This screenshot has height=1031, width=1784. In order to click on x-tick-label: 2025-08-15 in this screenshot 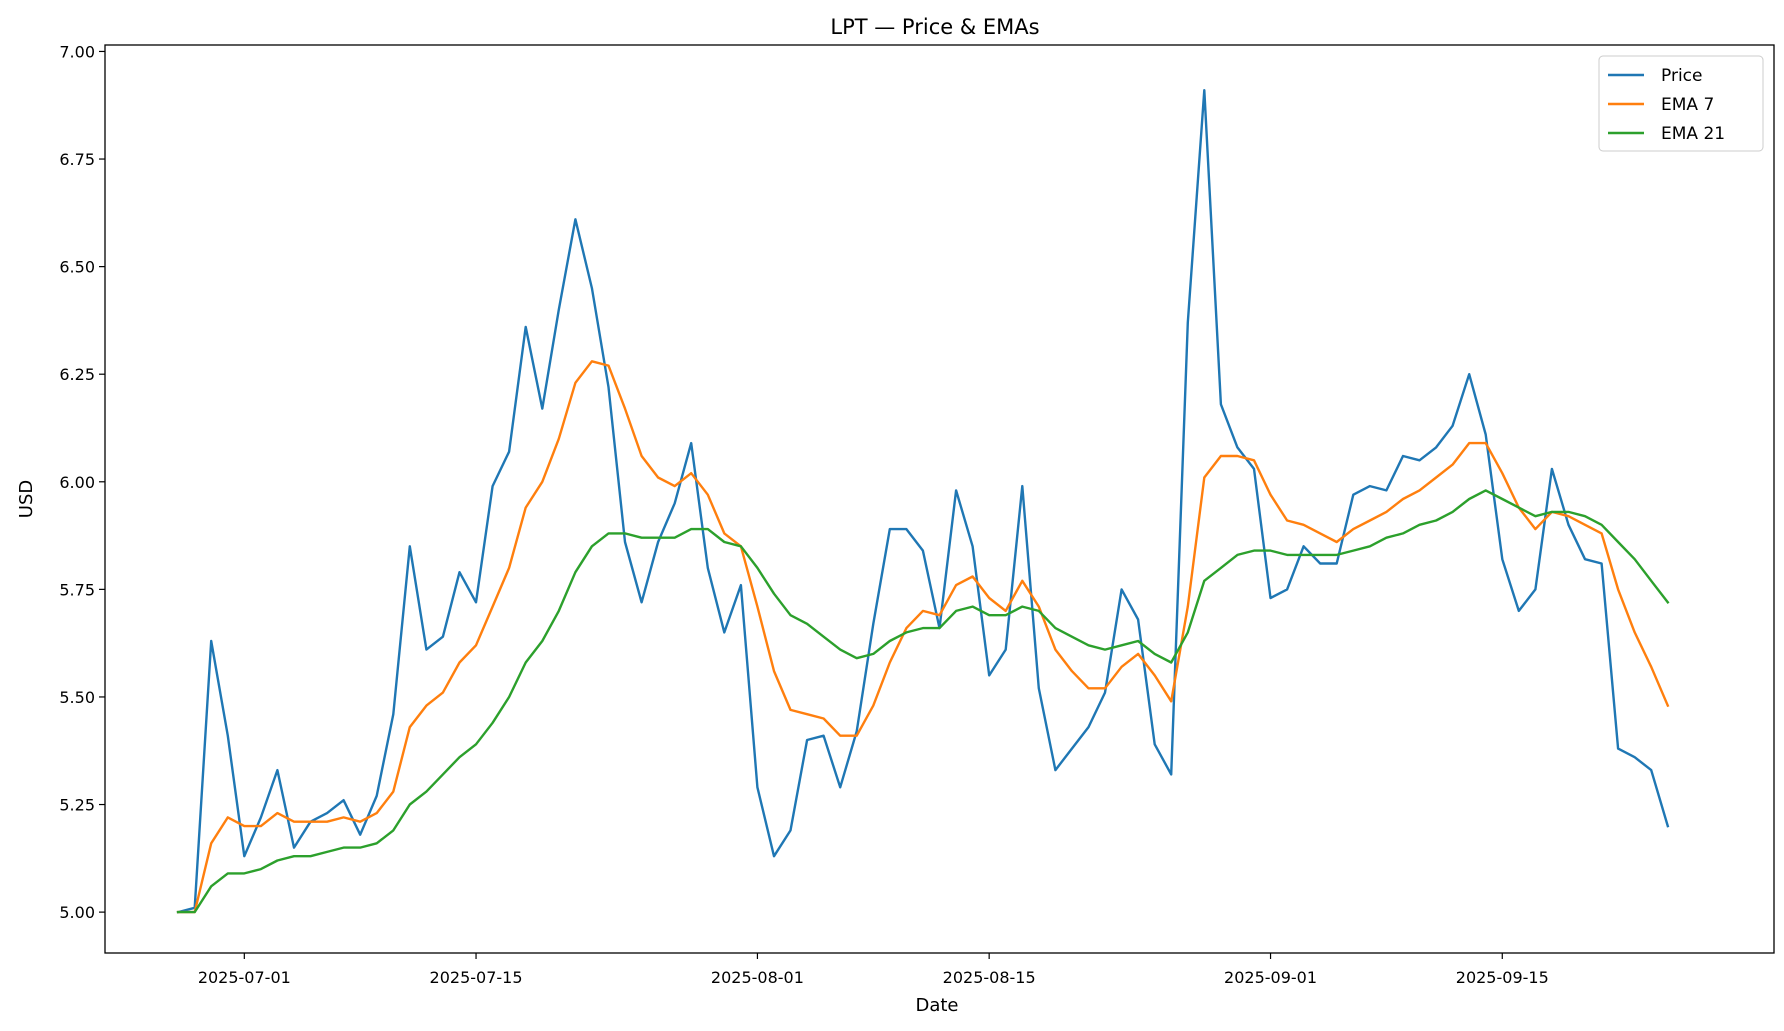, I will do `click(989, 977)`.